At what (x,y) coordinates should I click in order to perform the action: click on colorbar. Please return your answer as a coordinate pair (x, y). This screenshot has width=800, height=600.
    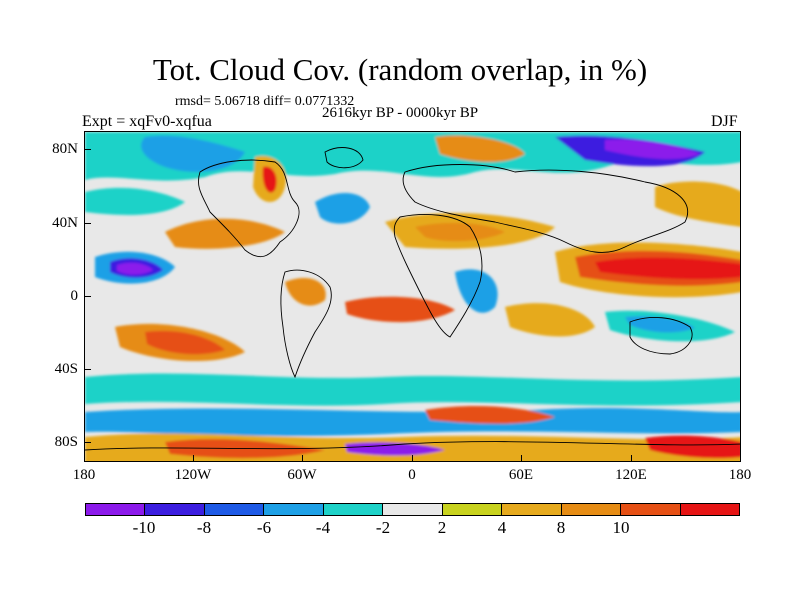
    Looking at the image, I should click on (412, 509).